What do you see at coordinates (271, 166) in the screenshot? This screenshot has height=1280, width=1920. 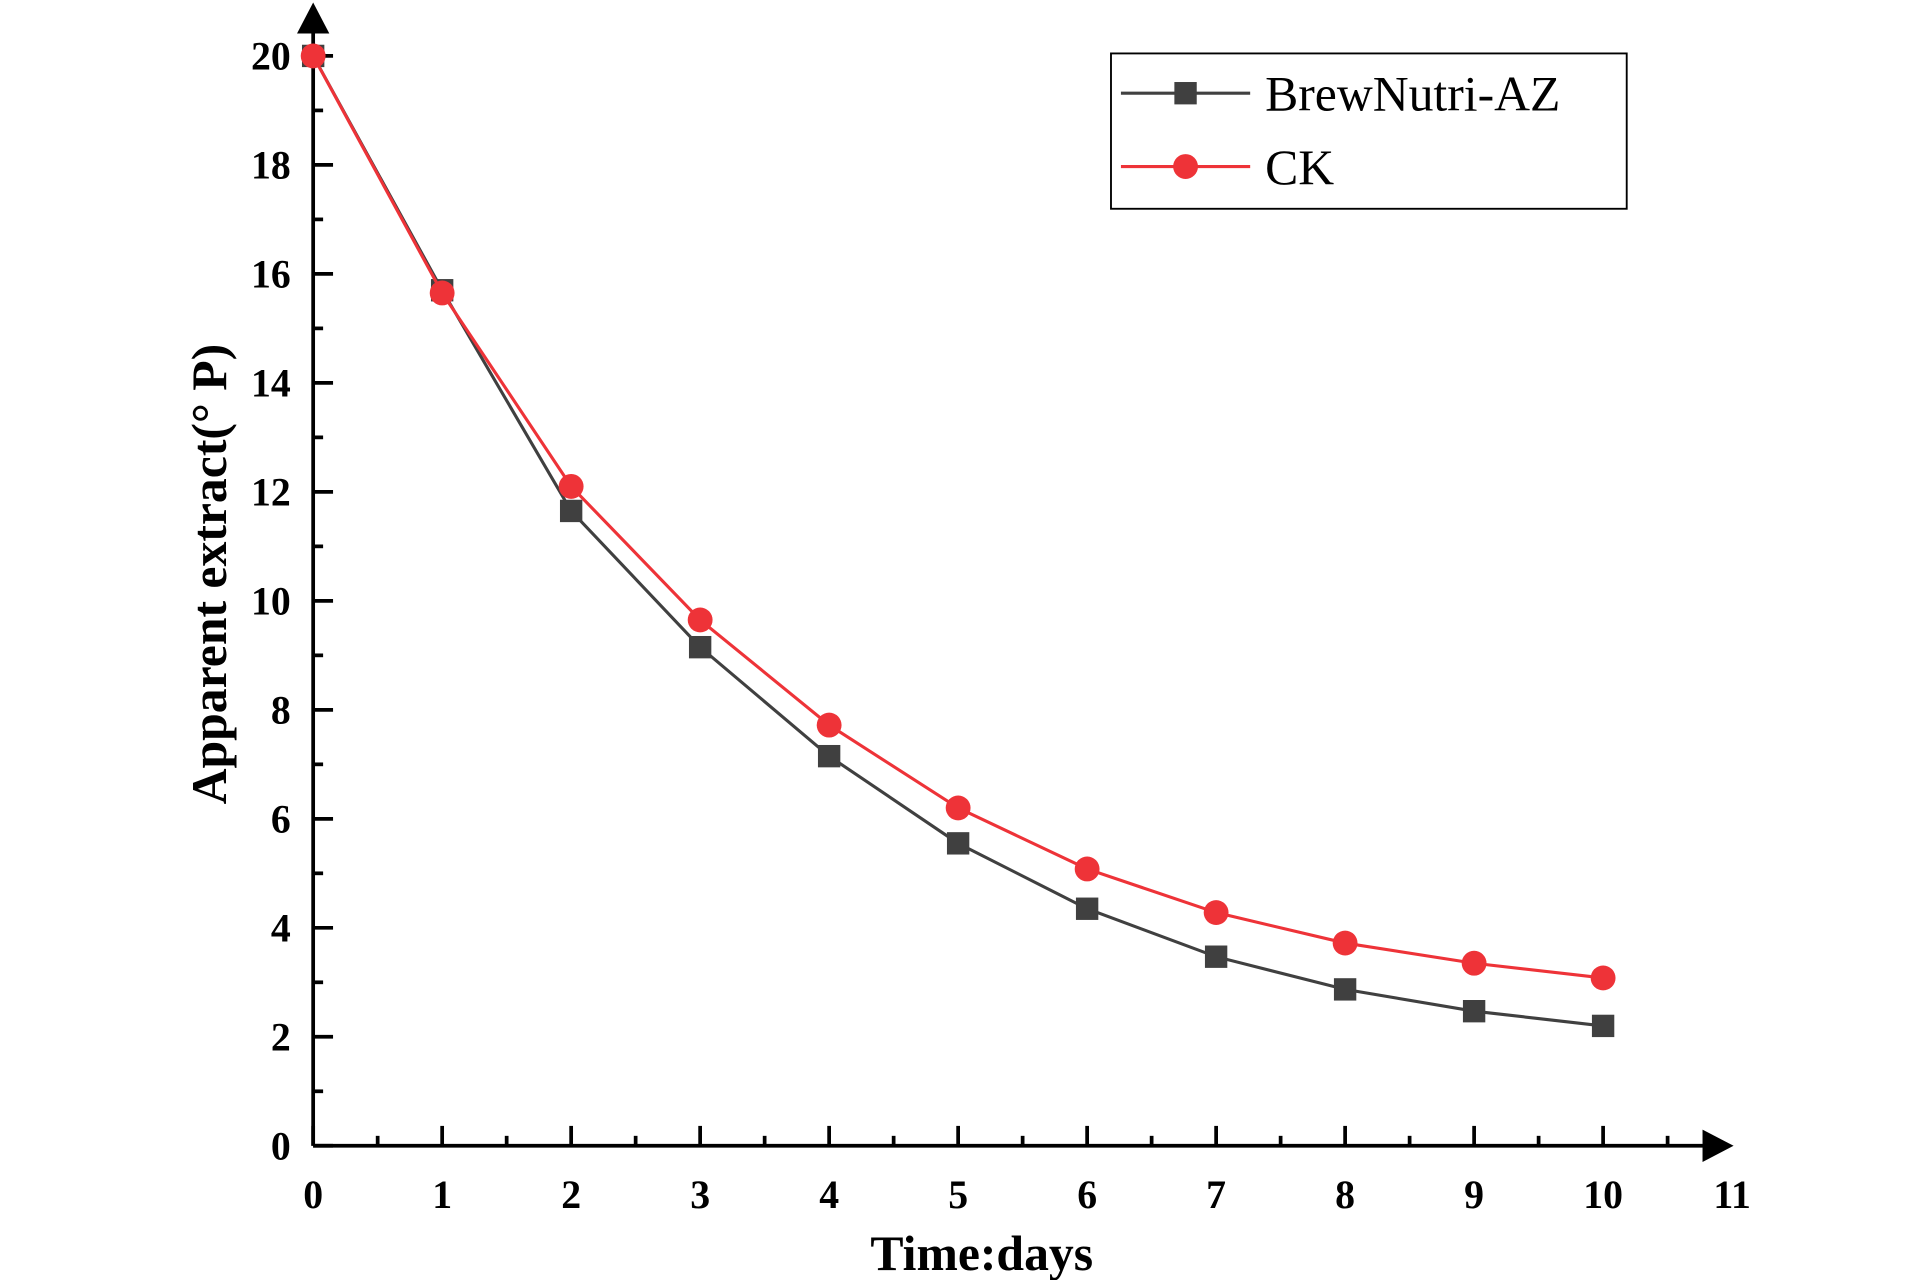 I see `y-tick-label: 18` at bounding box center [271, 166].